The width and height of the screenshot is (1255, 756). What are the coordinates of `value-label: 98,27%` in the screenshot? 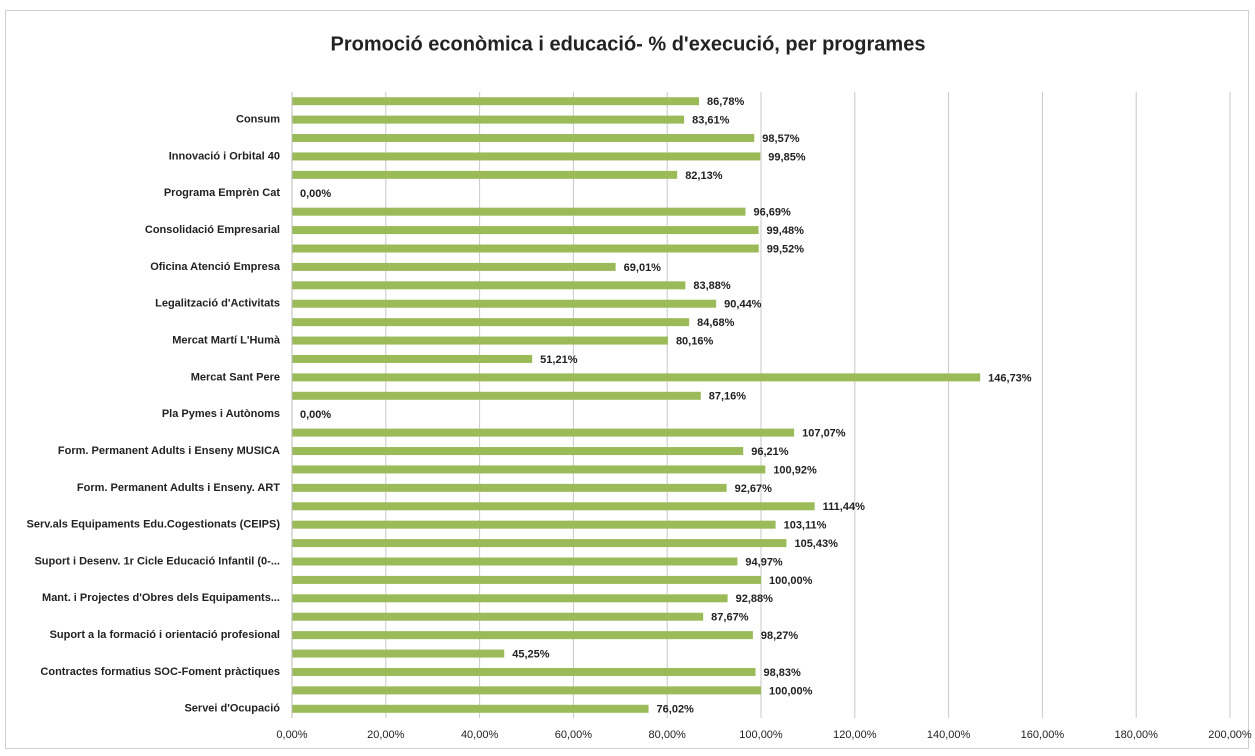 It's located at (780, 636).